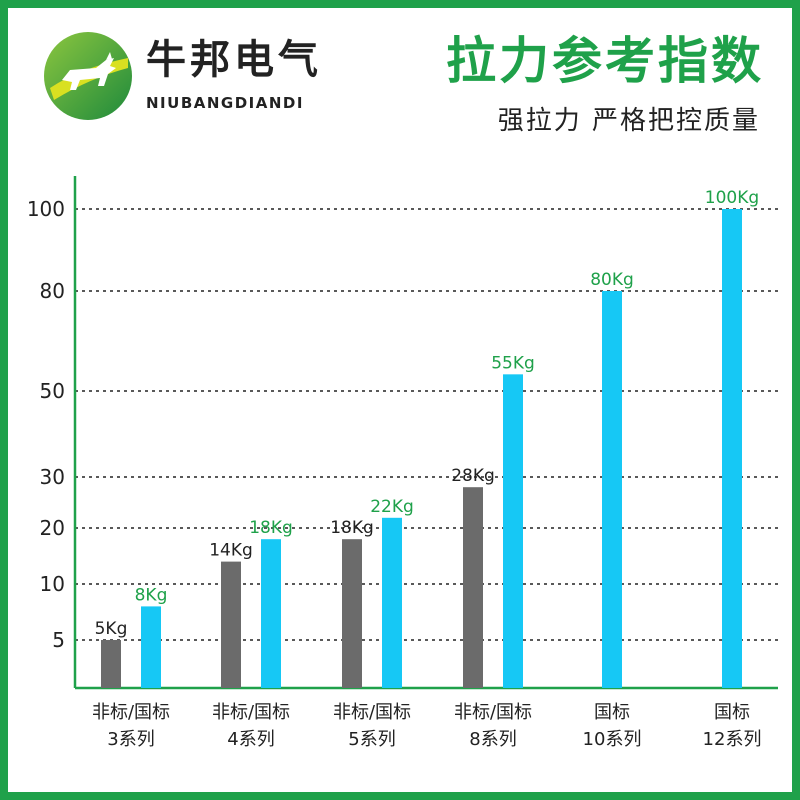 This screenshot has width=800, height=800. I want to click on data-label: 14Kg, so click(231, 551).